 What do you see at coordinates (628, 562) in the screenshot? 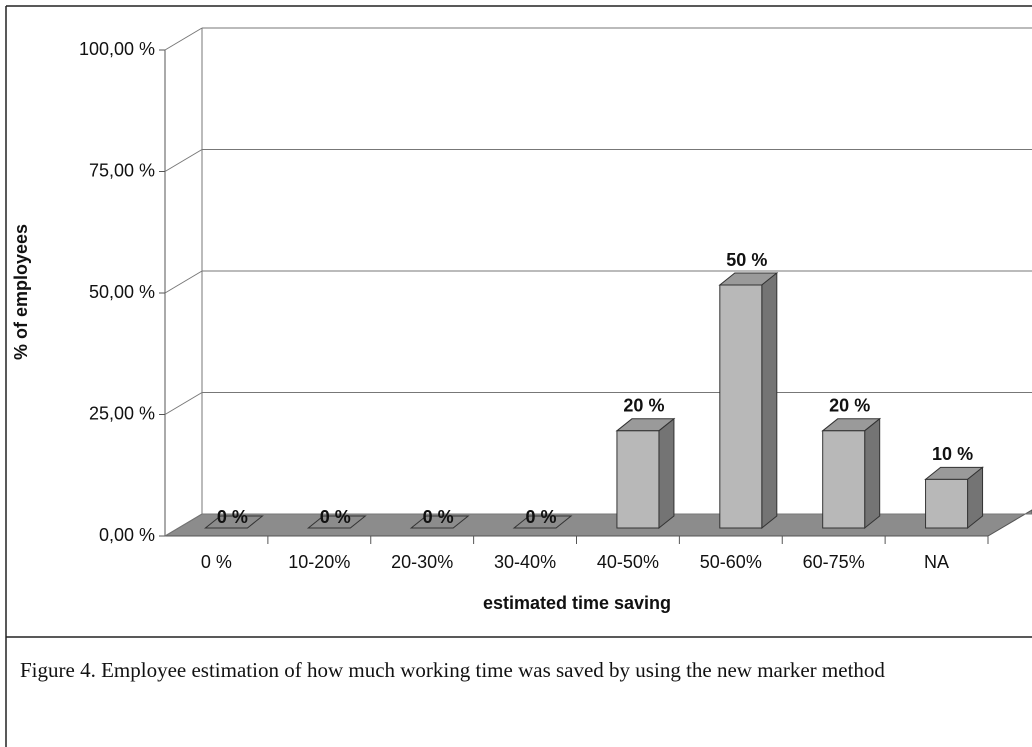
I see `x-tick-label: 40-50%` at bounding box center [628, 562].